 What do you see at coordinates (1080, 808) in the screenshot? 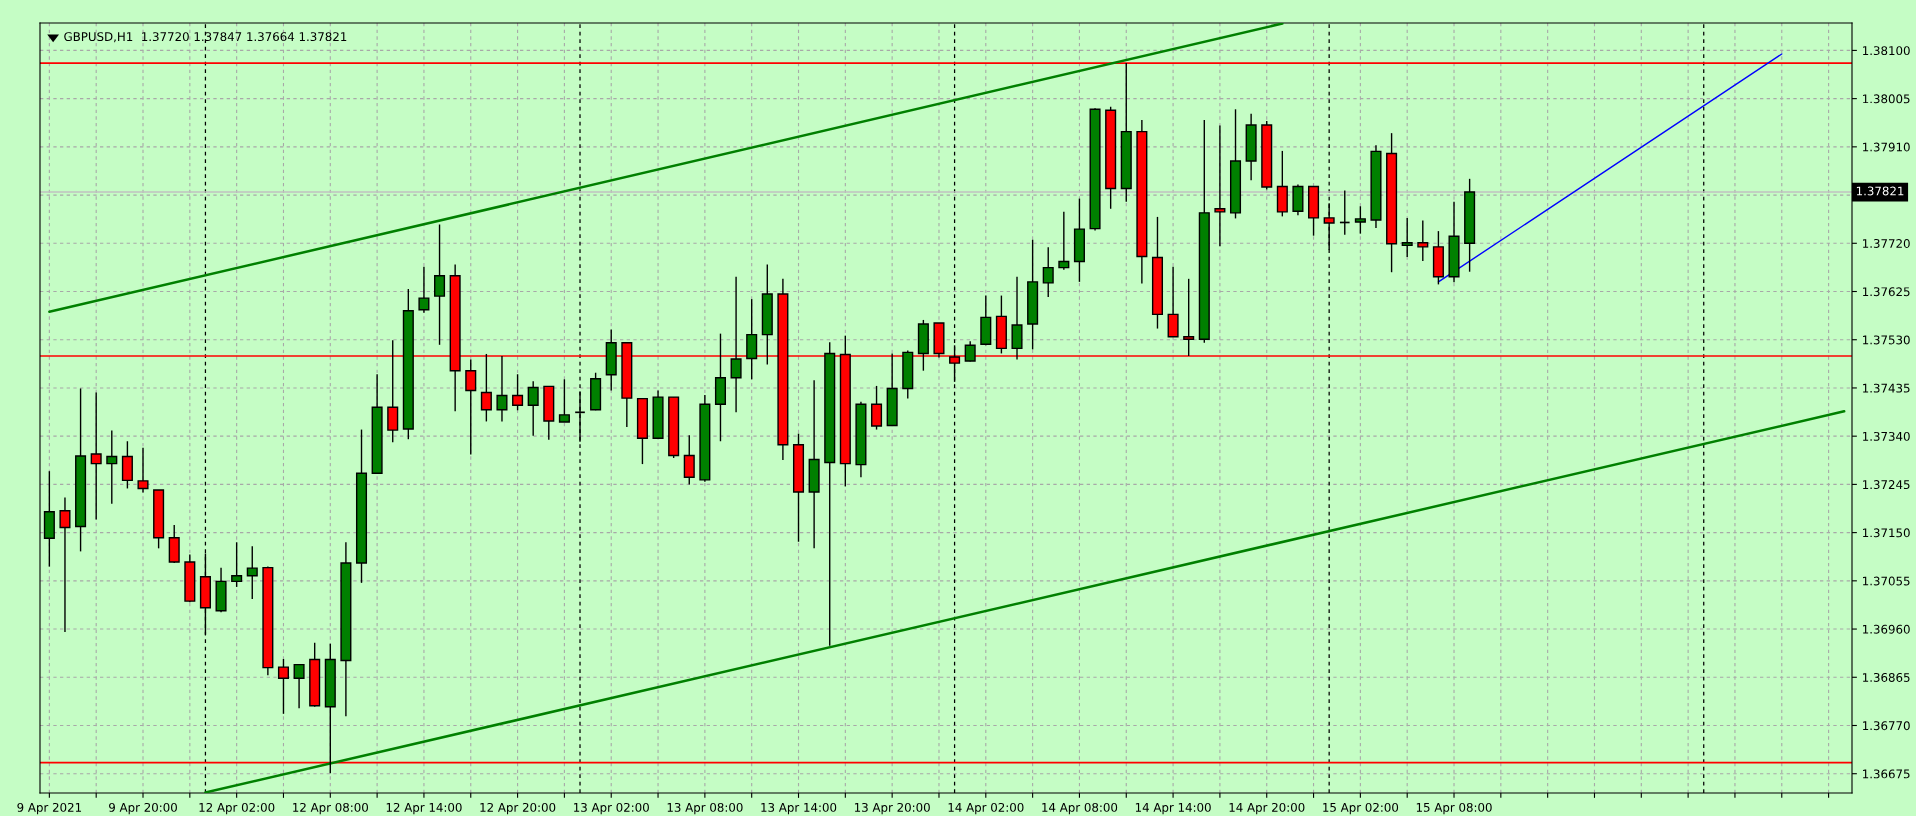
I see `x-tick-label: 14 Apr 08:00` at bounding box center [1080, 808].